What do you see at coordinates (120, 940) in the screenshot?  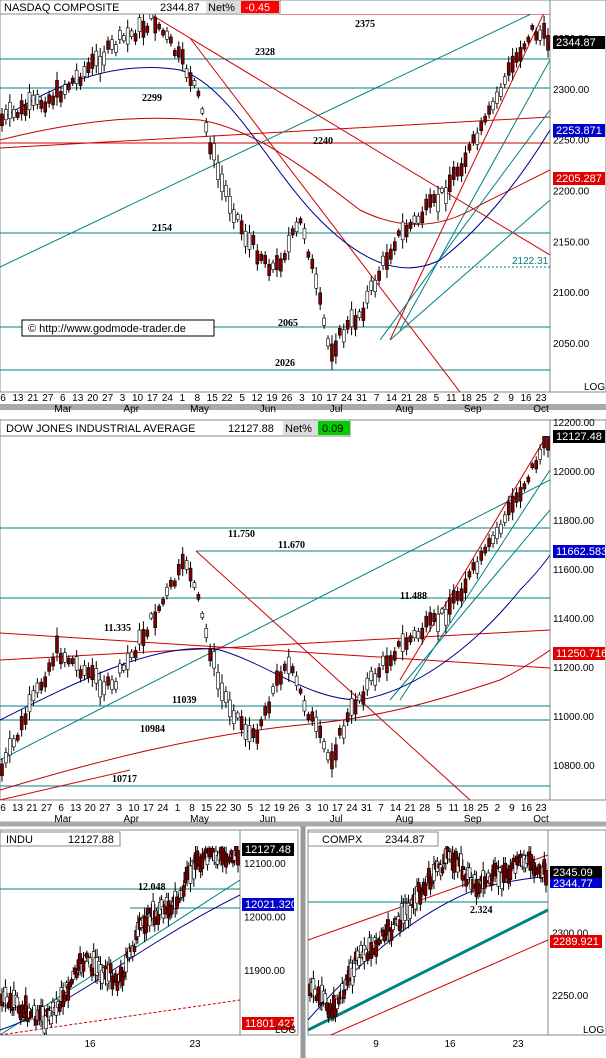 I see `indu-candles` at bounding box center [120, 940].